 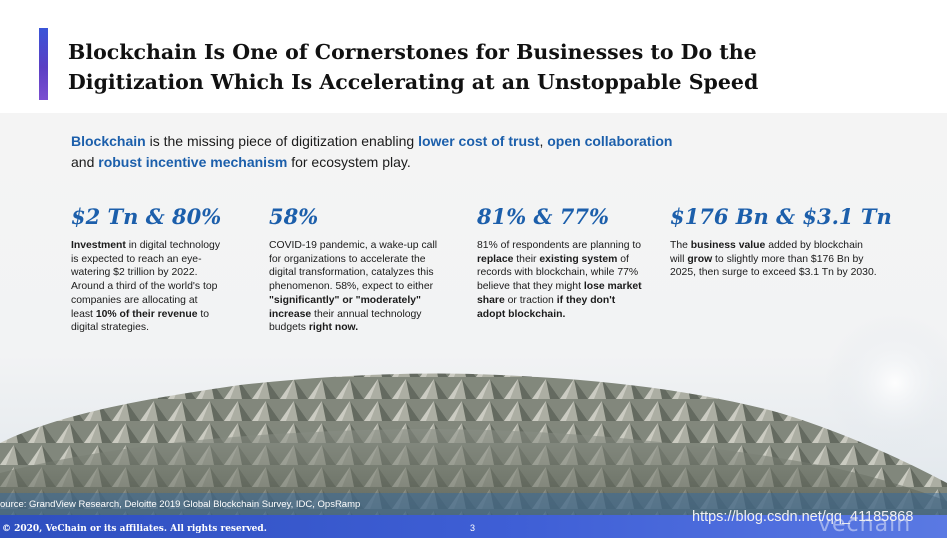 What do you see at coordinates (803, 517) in the screenshot?
I see `blog-watermark-link: https://blog.csdn.net/qq_41185868` at bounding box center [803, 517].